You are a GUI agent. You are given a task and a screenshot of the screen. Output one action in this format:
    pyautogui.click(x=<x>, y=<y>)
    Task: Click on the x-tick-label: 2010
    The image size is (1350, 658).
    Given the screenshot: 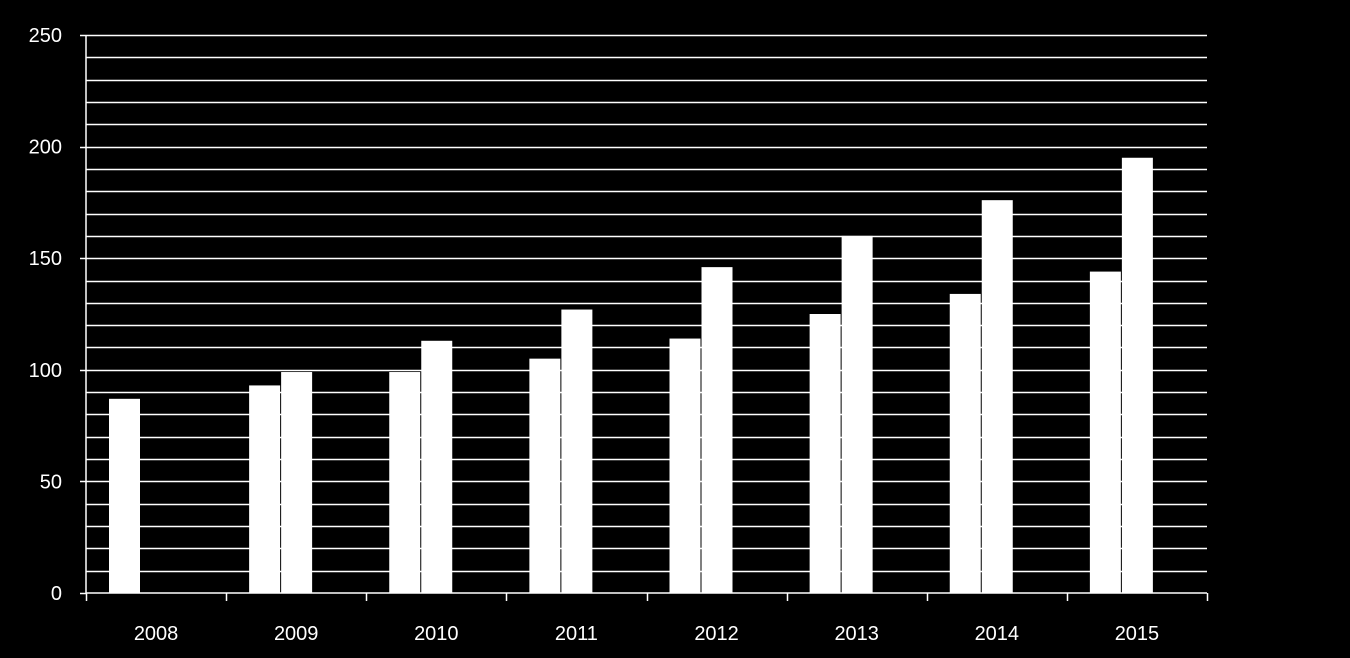 What is the action you would take?
    pyautogui.click(x=436, y=634)
    